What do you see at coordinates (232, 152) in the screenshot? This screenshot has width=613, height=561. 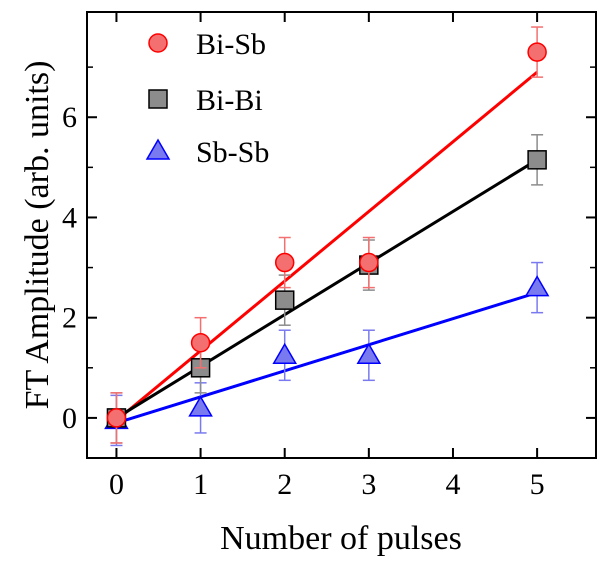 I see `legend-label: Sb-Sb` at bounding box center [232, 152].